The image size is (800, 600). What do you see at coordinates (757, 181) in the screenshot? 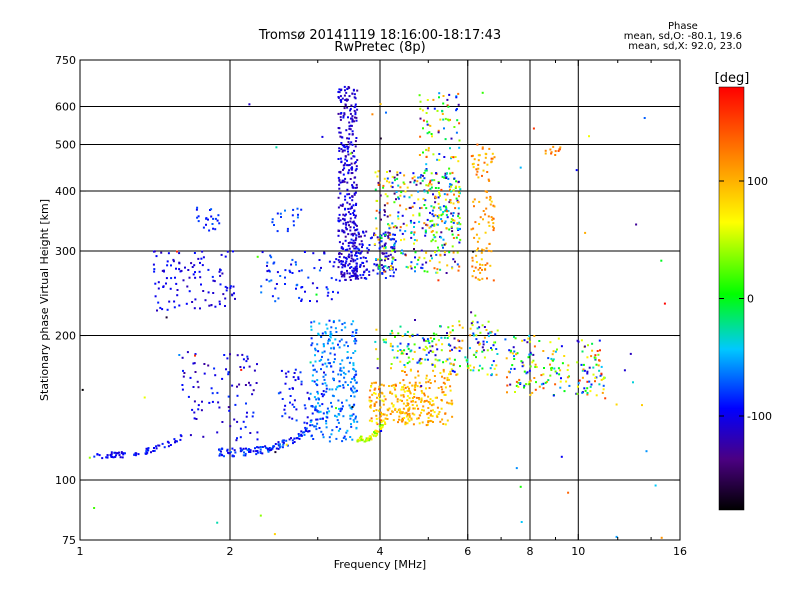
I see `colorbar-tick-label: 100` at bounding box center [757, 181].